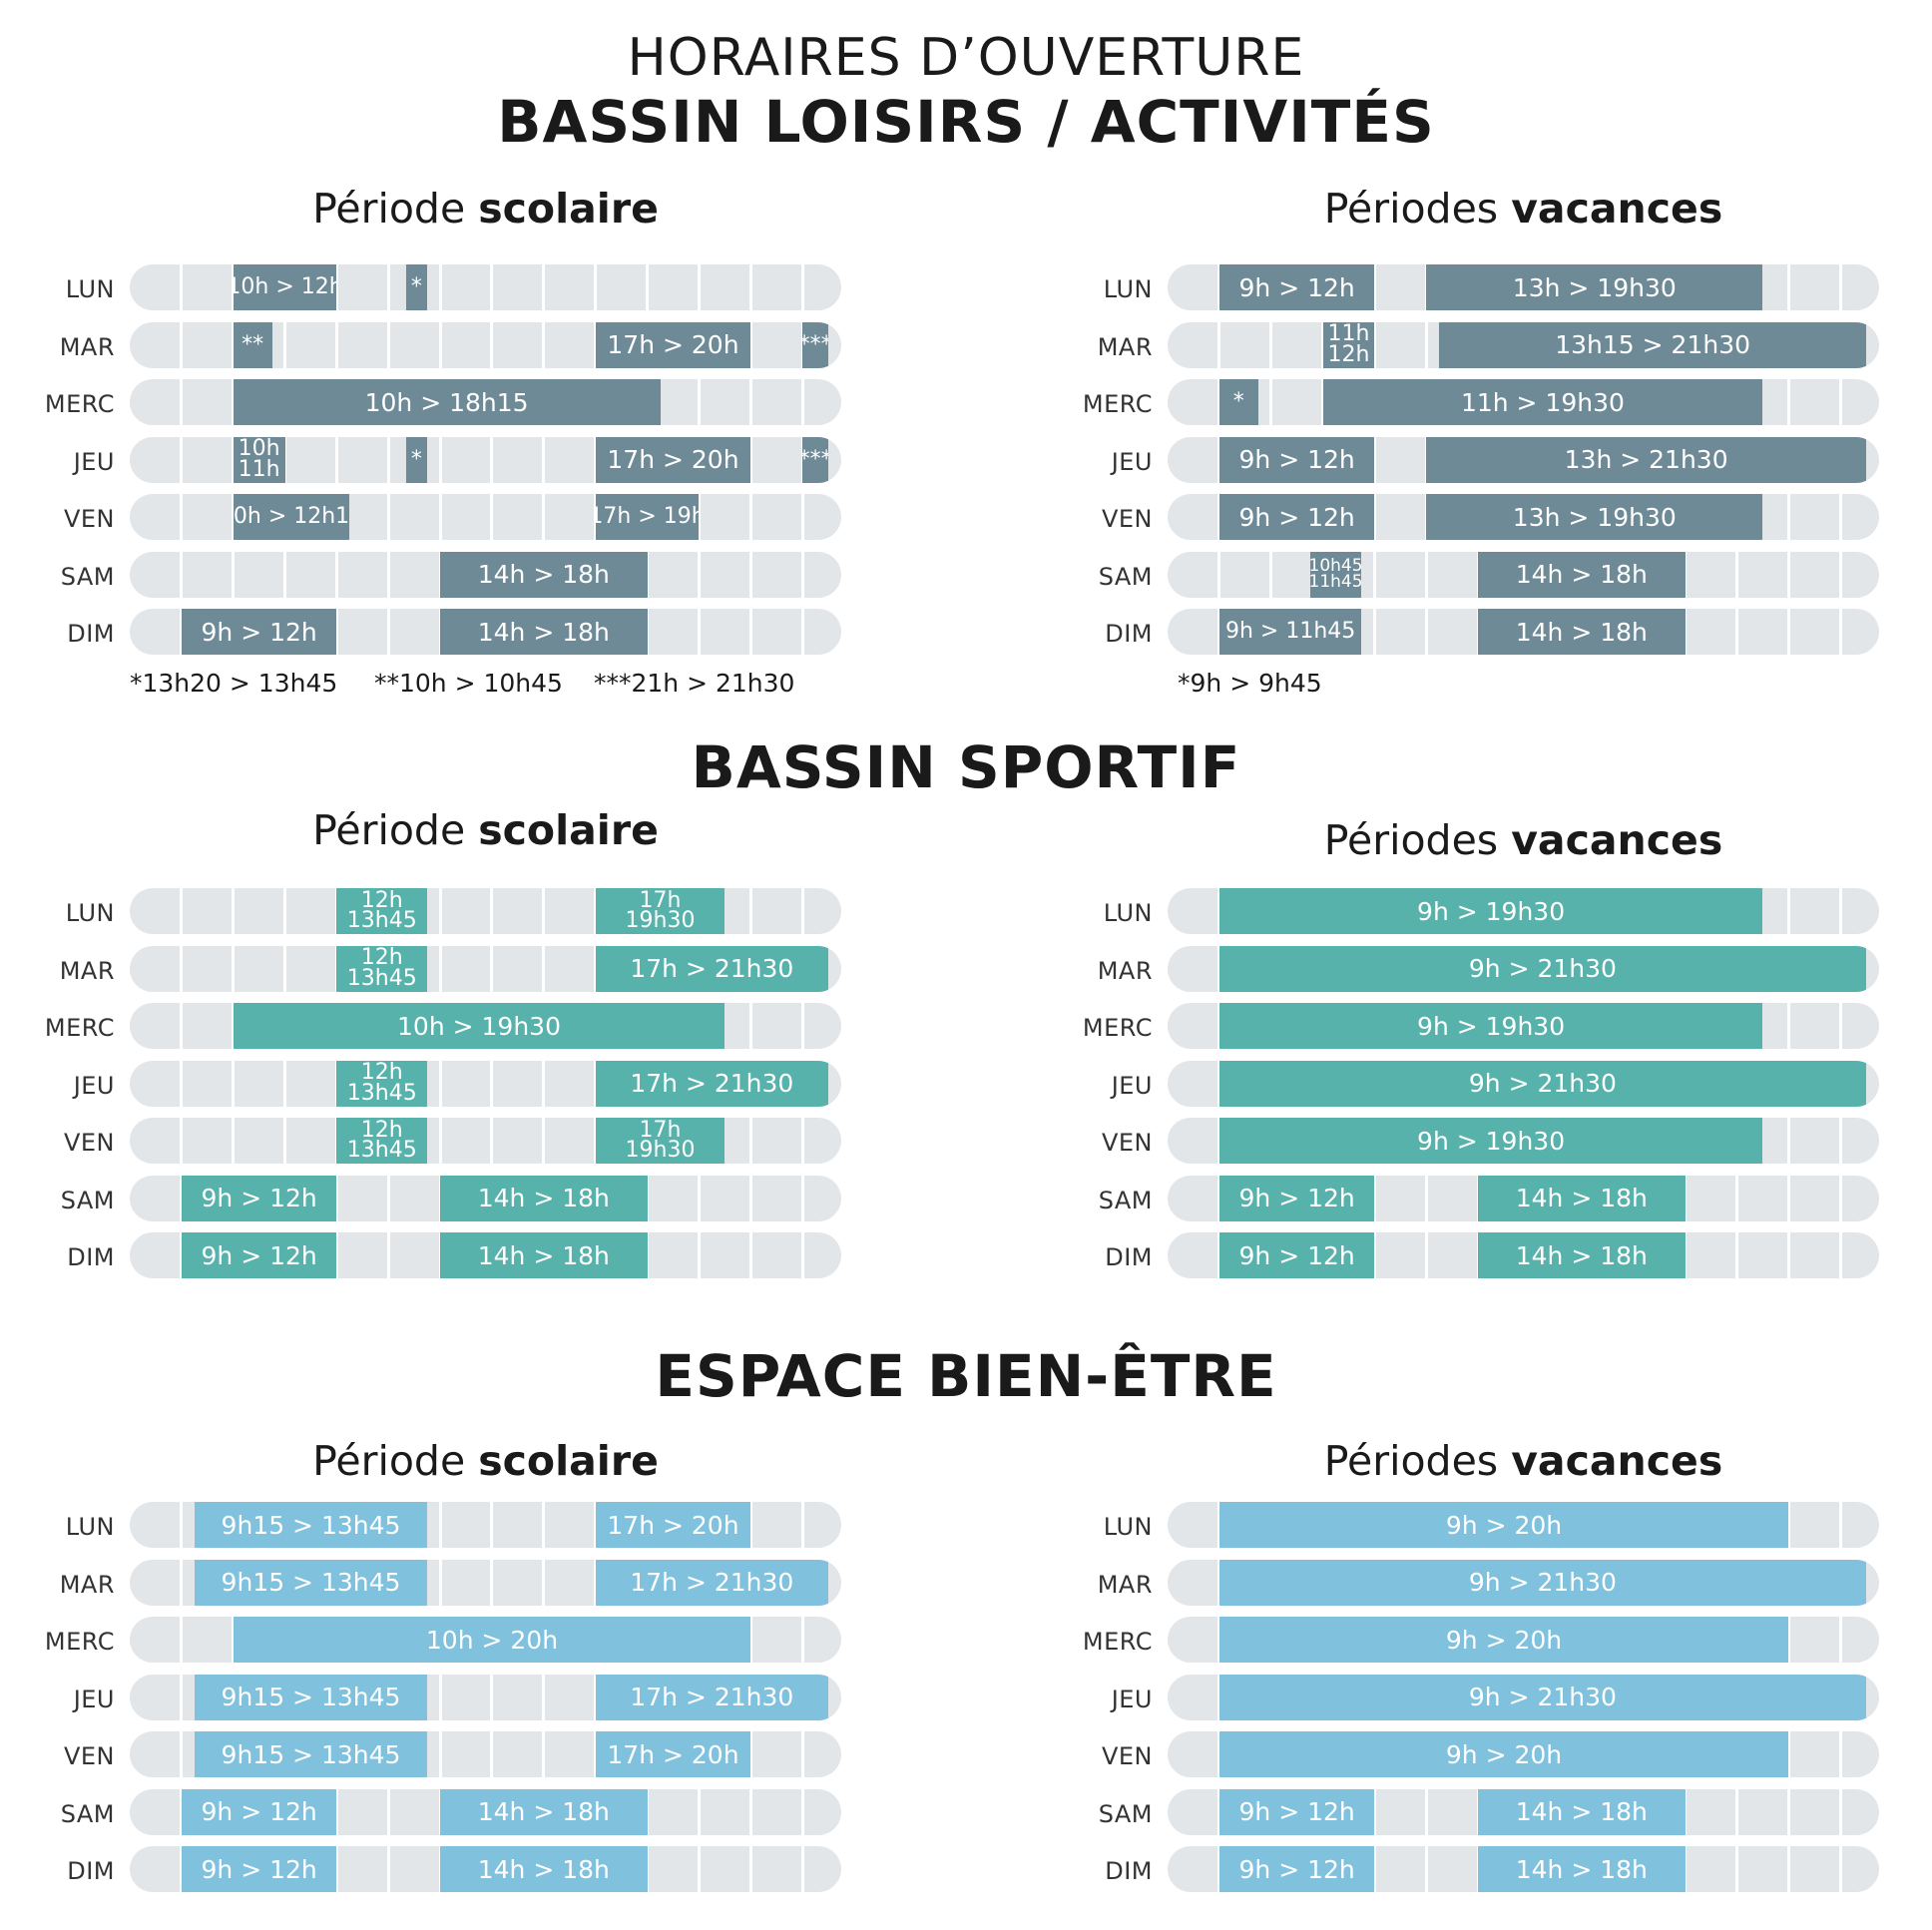  Describe the element at coordinates (485, 517) in the screenshot. I see `schedule-track-ven: 10h > 12h15 17h > 19h` at that location.